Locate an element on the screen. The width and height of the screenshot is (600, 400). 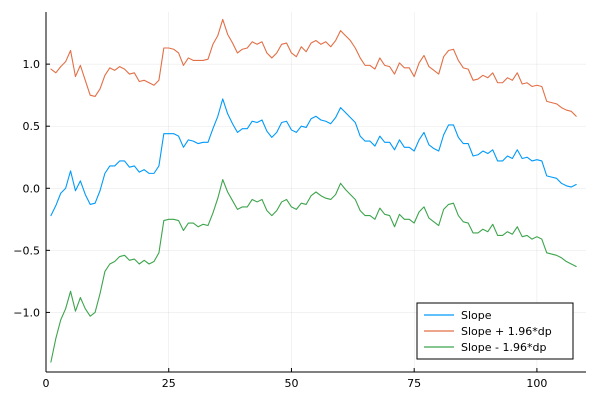
x-axis-ticks: 0 25 50 75 100 is located at coordinates (295, 379).